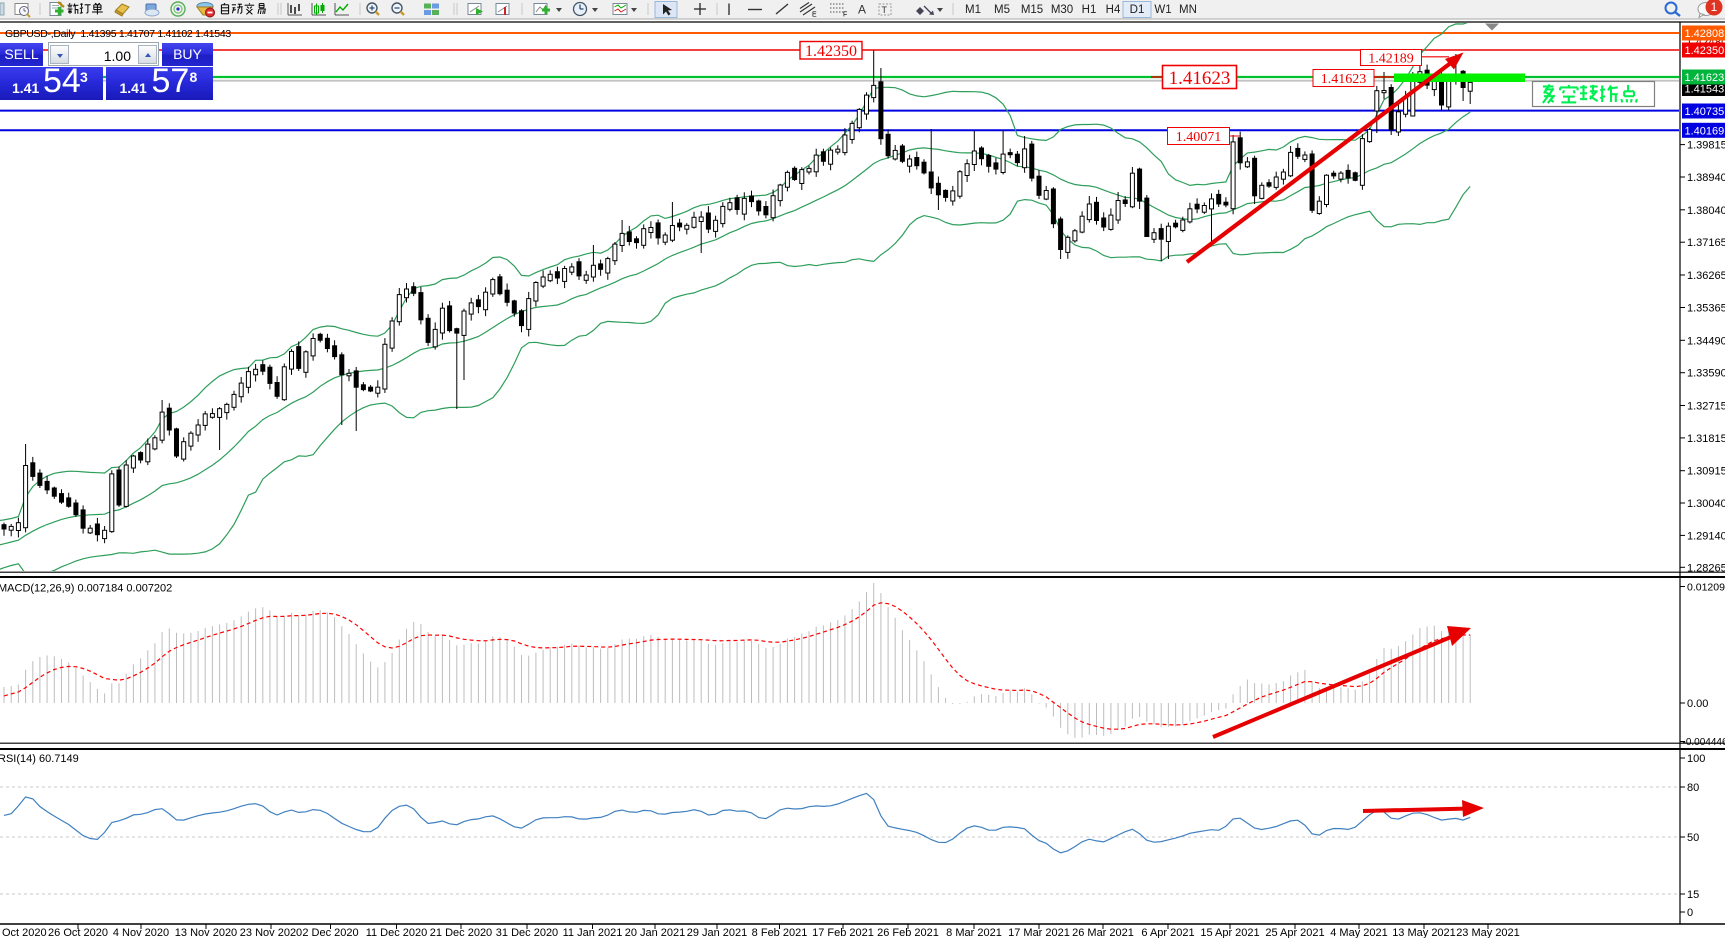 The width and height of the screenshot is (1725, 938). What do you see at coordinates (24, 932) in the screenshot?
I see `svg-text: Oct 2020` at bounding box center [24, 932].